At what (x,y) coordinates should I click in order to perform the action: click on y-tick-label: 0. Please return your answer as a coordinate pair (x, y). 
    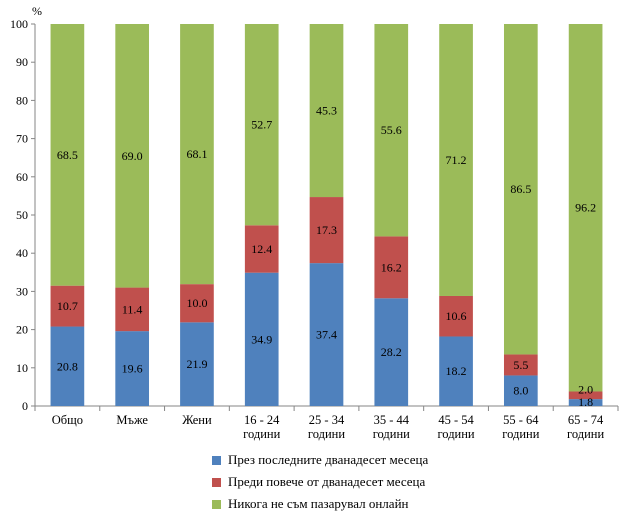
    Looking at the image, I should click on (25, 406).